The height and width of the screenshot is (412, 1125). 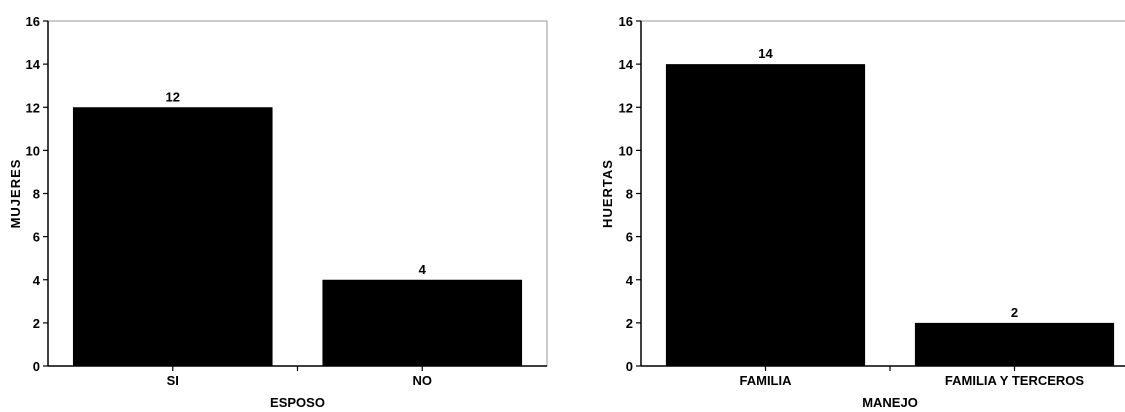 I want to click on x-axis-title: ESPOSO, so click(x=297, y=402).